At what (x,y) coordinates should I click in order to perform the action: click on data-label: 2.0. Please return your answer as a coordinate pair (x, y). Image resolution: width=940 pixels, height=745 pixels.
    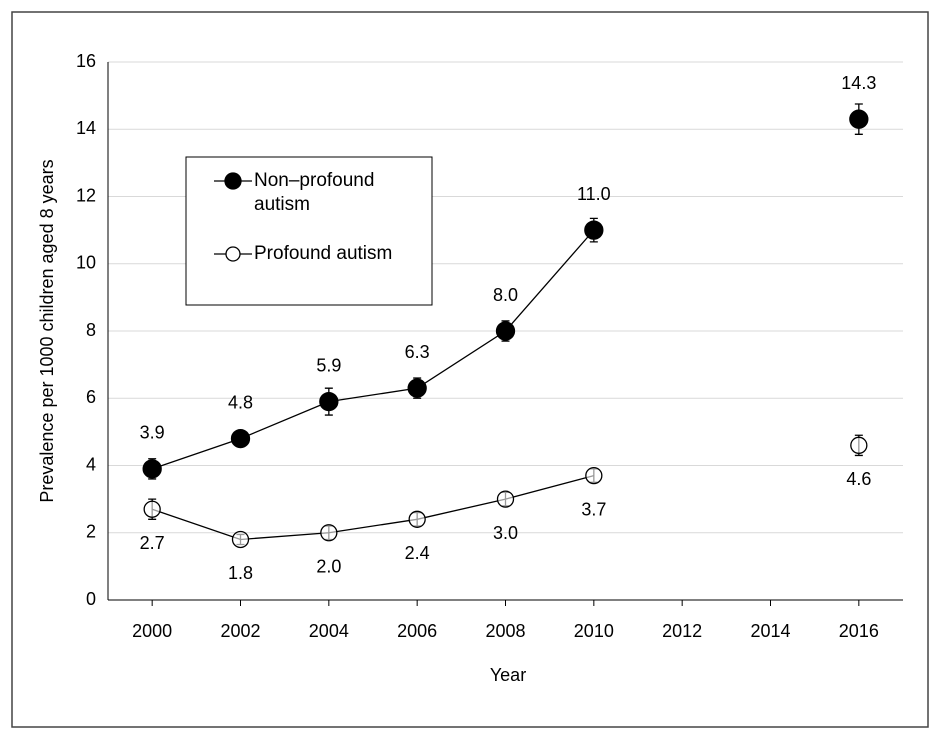
    Looking at the image, I should click on (328, 567).